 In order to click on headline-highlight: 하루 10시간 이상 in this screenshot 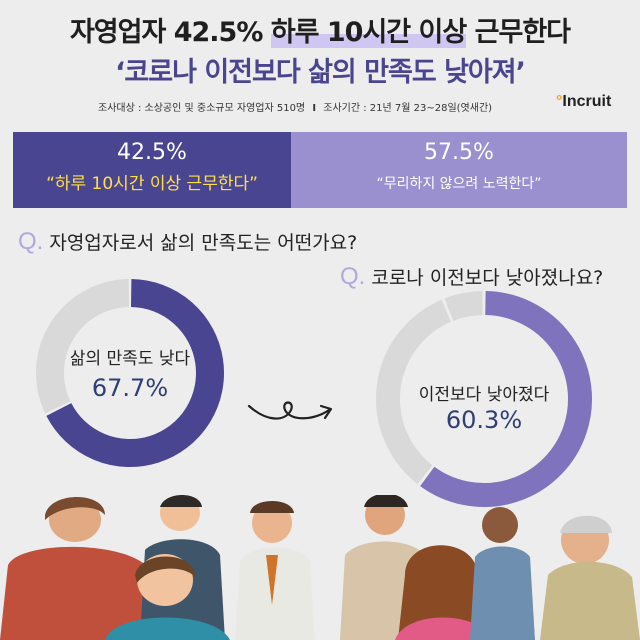, I will do `click(368, 32)`.